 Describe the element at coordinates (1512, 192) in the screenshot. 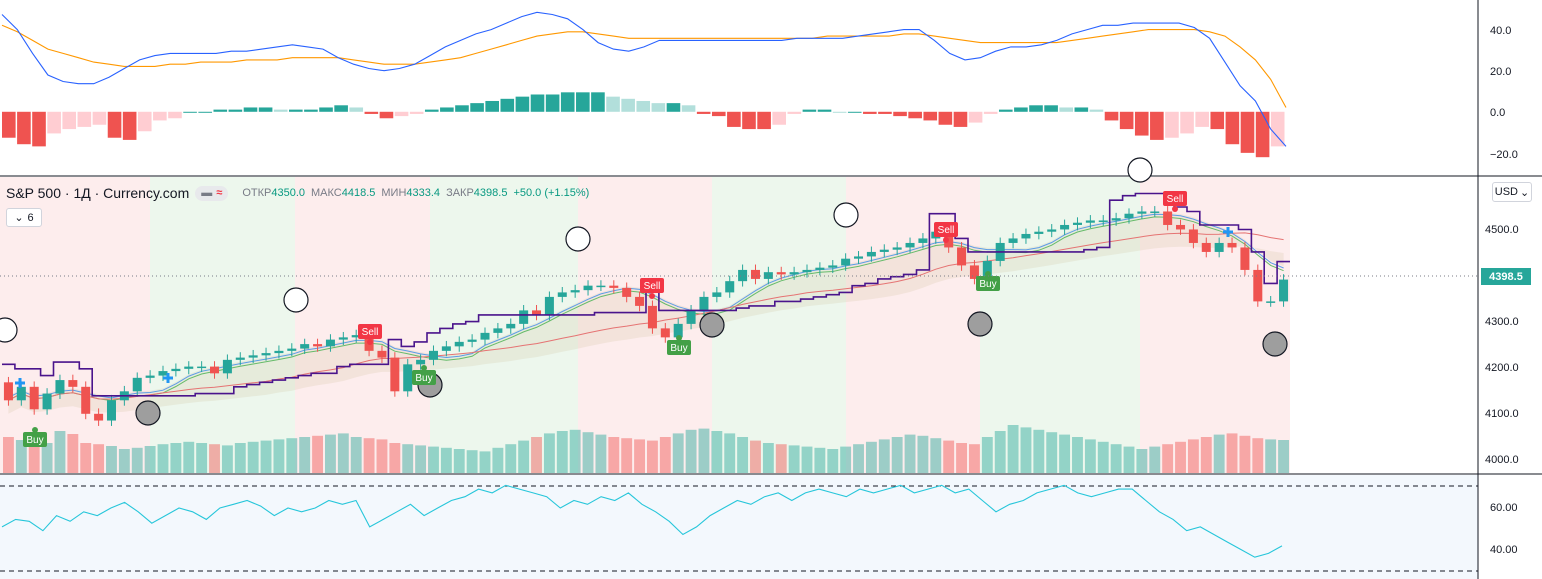

I see `currency-button: USD ⌄` at that location.